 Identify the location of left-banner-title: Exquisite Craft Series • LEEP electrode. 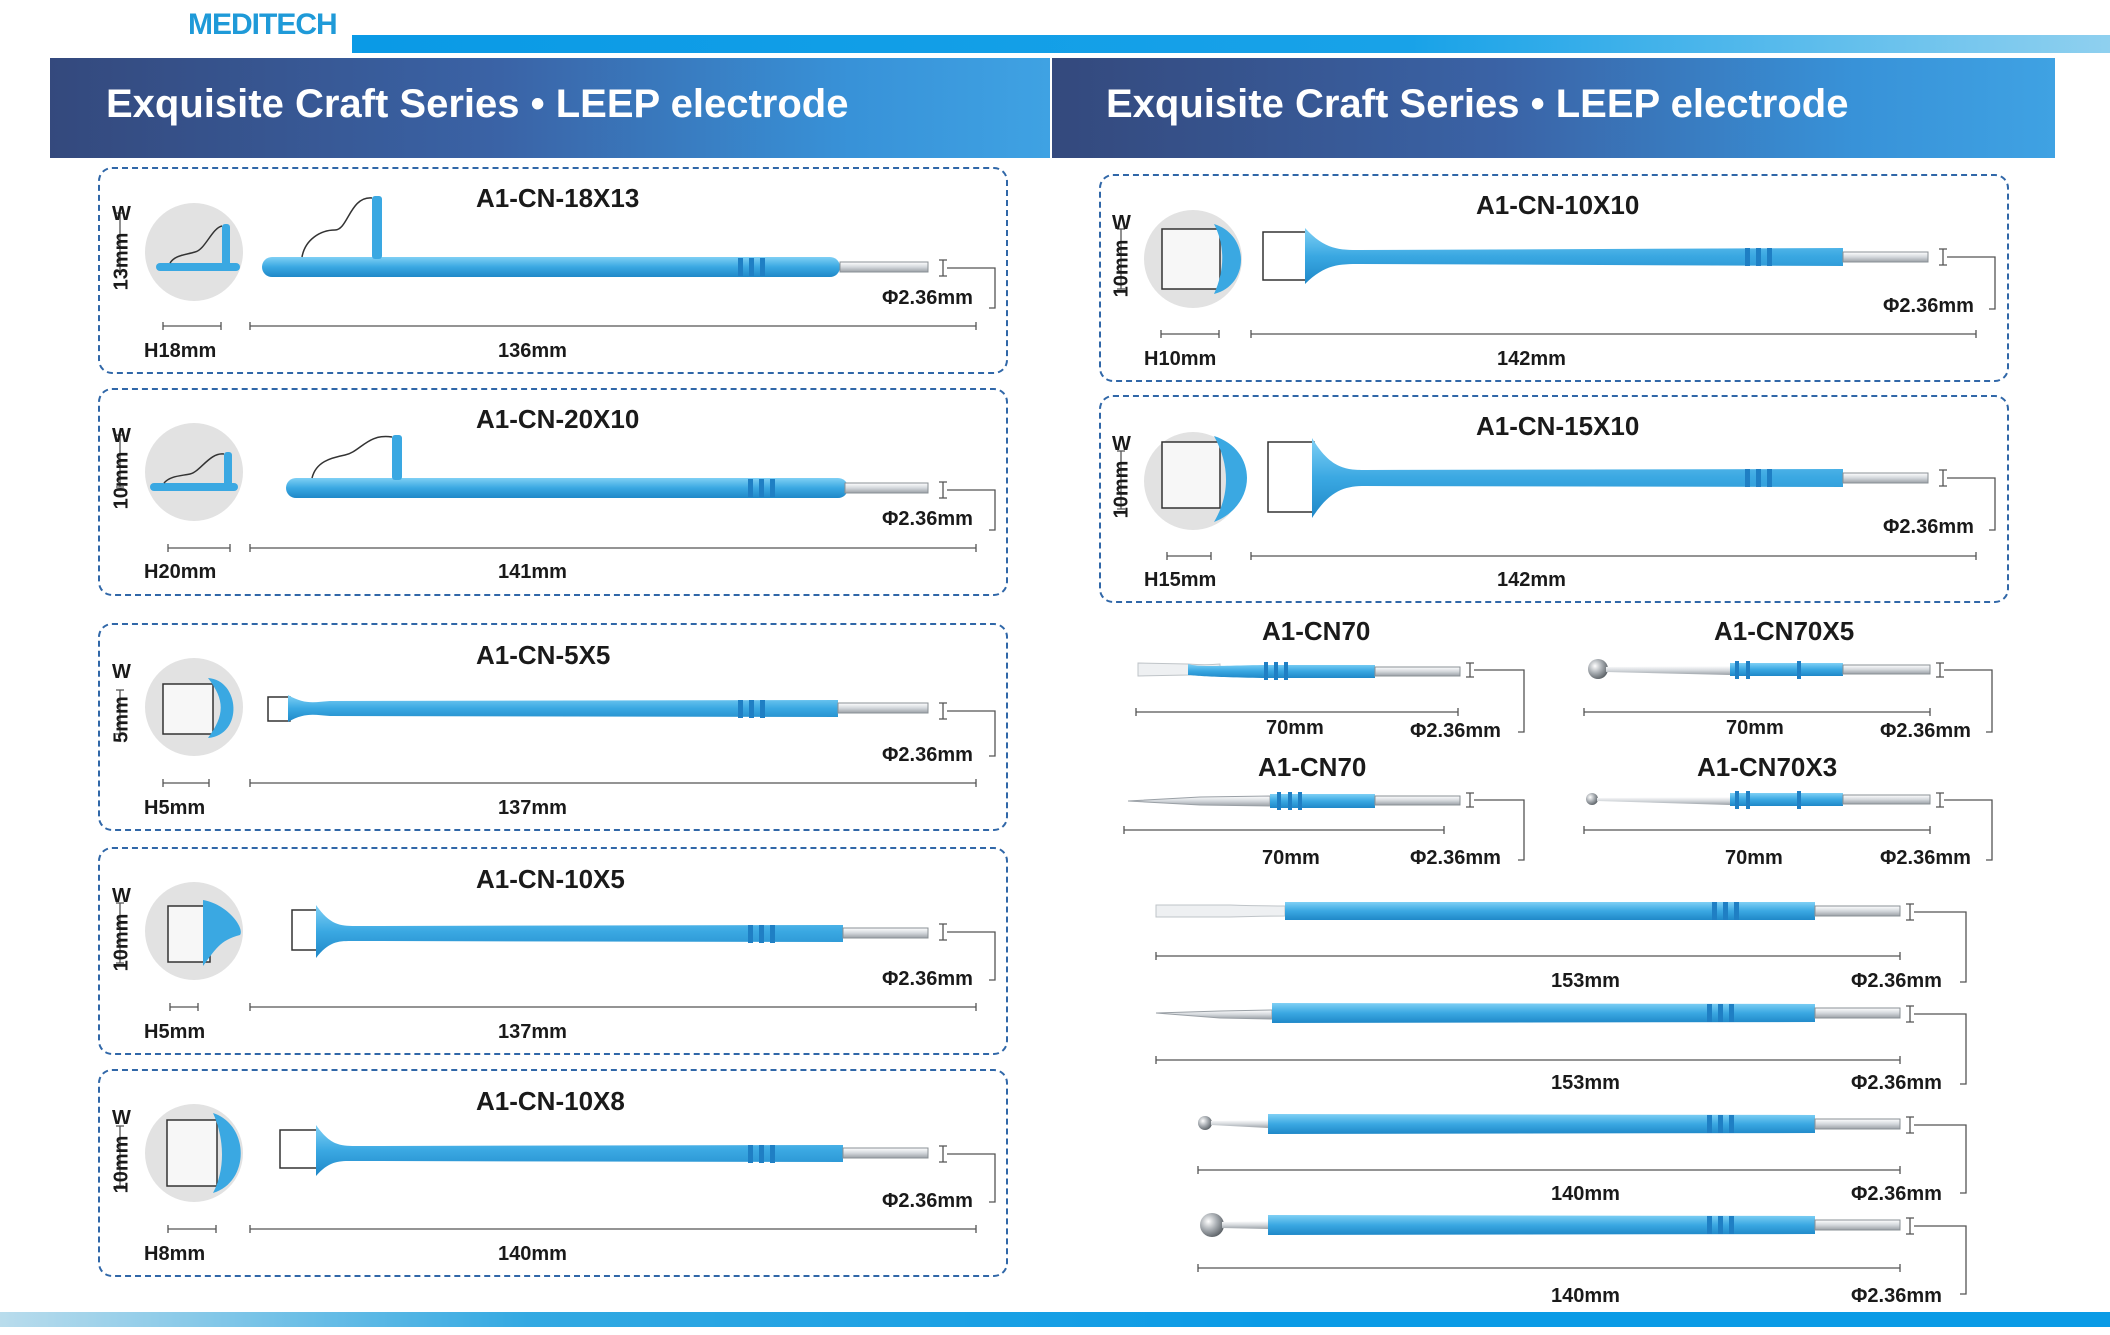
(477, 104).